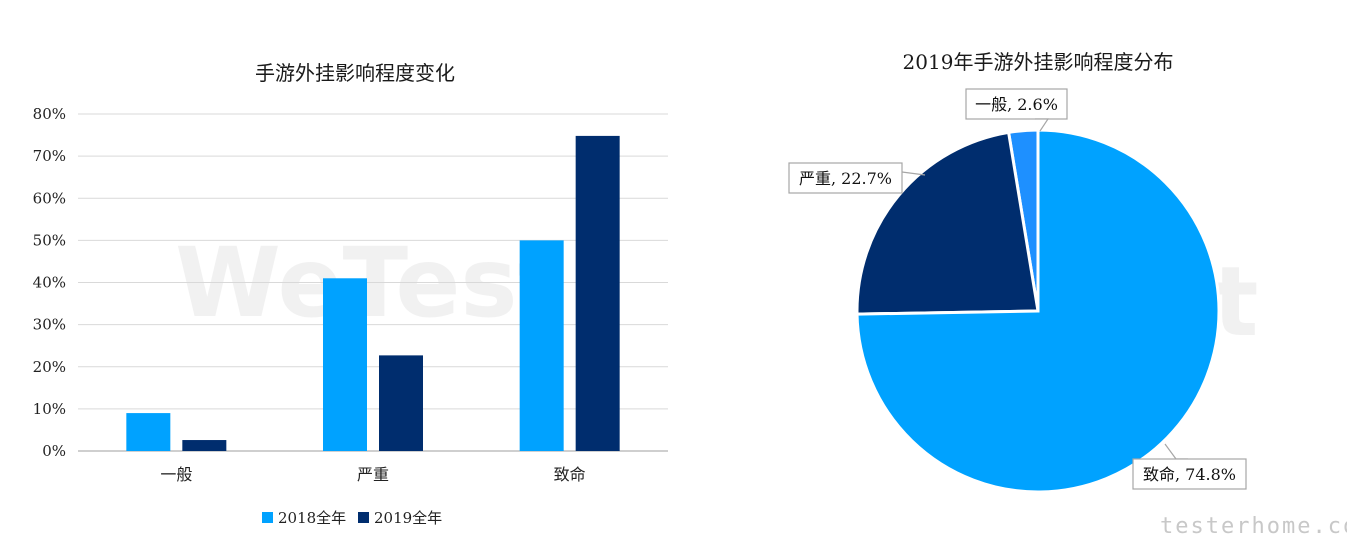  Describe the element at coordinates (1042, 125) in the screenshot. I see `callout-pointer-normal` at that location.